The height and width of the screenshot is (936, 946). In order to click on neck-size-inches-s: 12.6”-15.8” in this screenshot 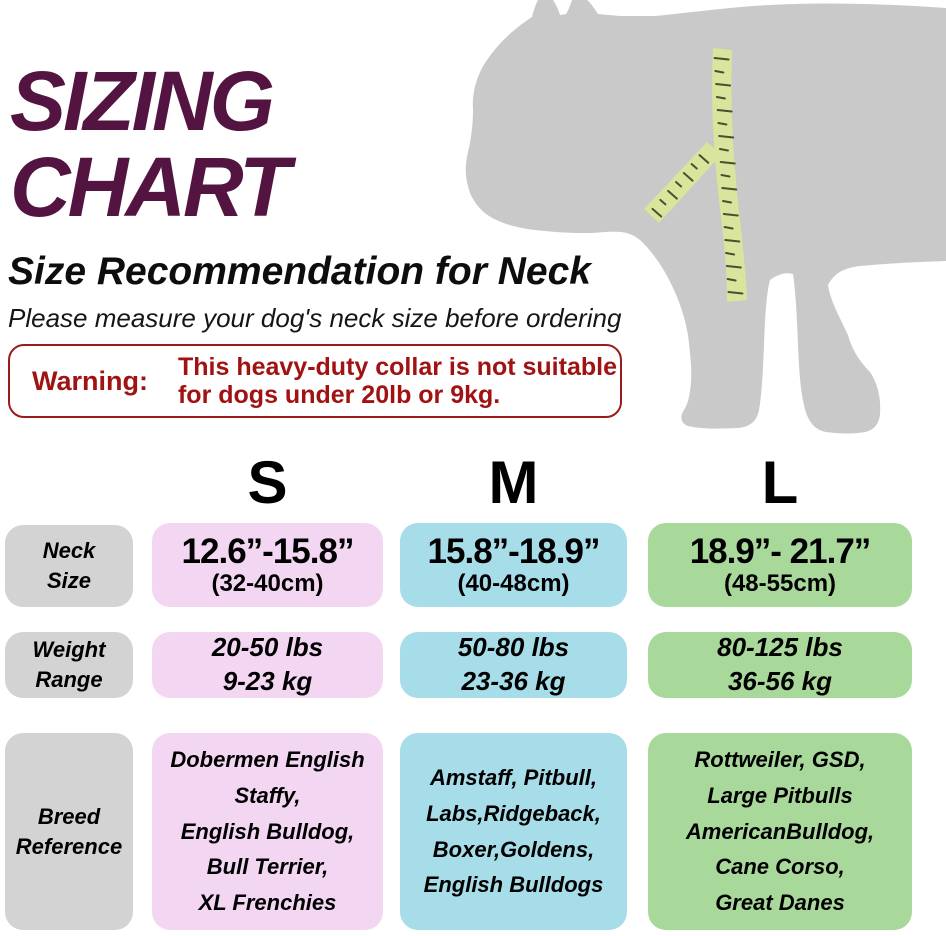, I will do `click(268, 551)`.